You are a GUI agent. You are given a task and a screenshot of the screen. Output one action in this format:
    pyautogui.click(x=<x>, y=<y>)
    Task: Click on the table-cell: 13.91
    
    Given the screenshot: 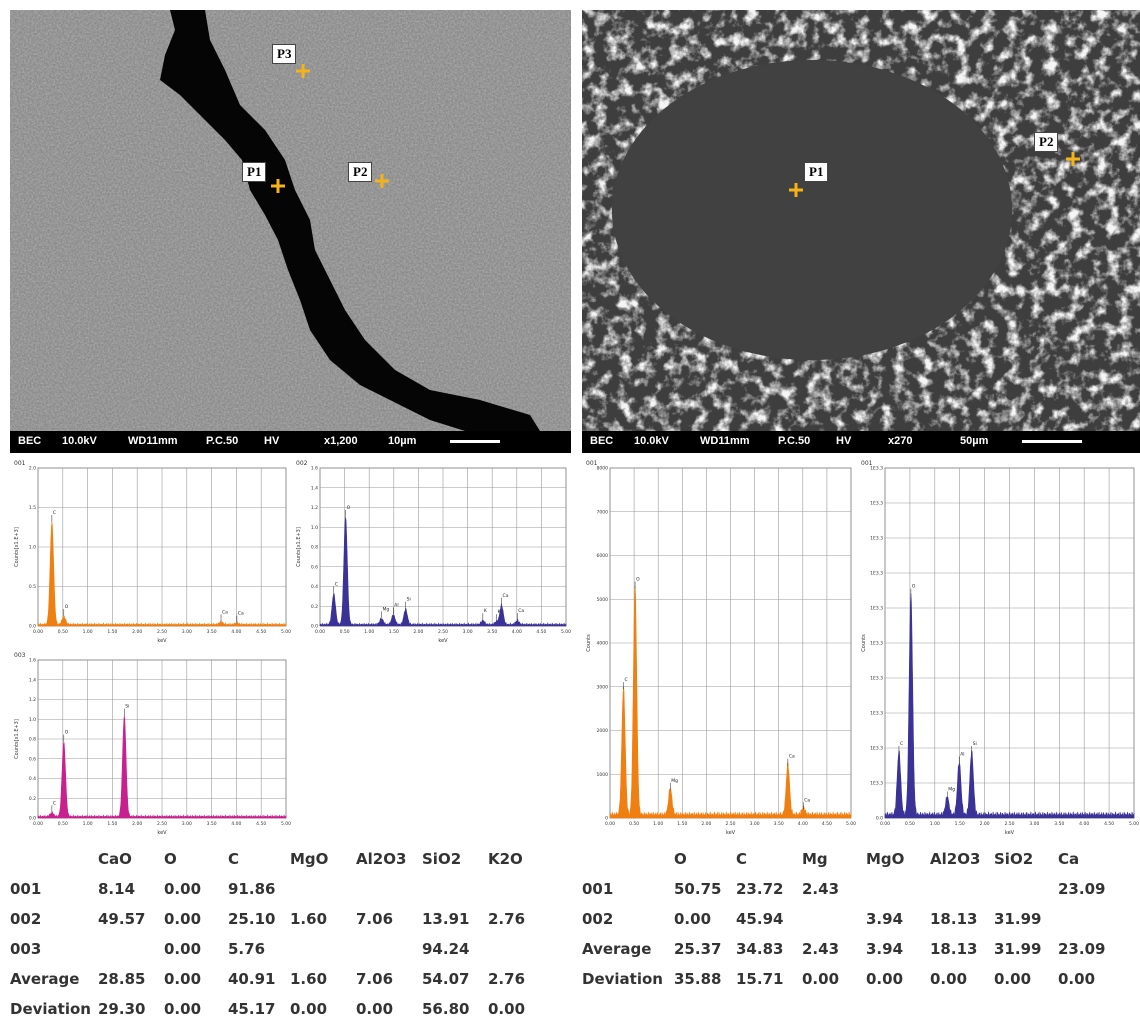 What is the action you would take?
    pyautogui.click(x=446, y=919)
    